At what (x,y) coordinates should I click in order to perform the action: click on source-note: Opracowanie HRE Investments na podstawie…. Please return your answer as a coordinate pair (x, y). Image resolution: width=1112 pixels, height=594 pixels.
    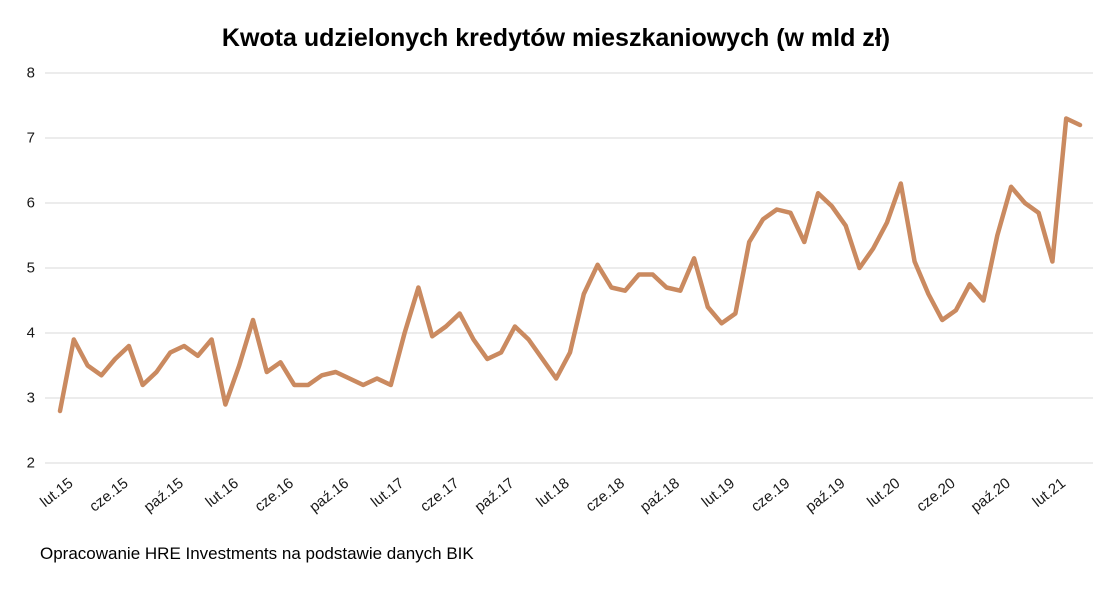
    Looking at the image, I should click on (257, 553).